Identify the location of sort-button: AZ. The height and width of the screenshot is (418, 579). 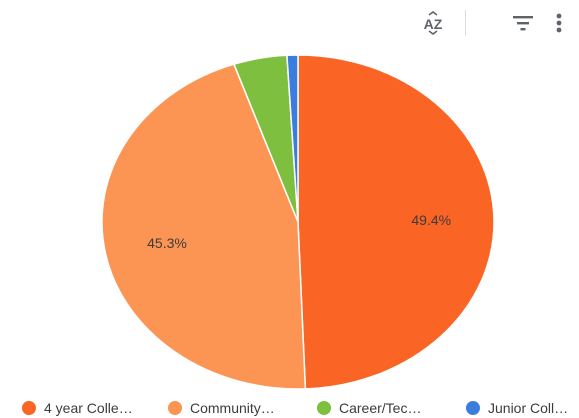
(433, 23).